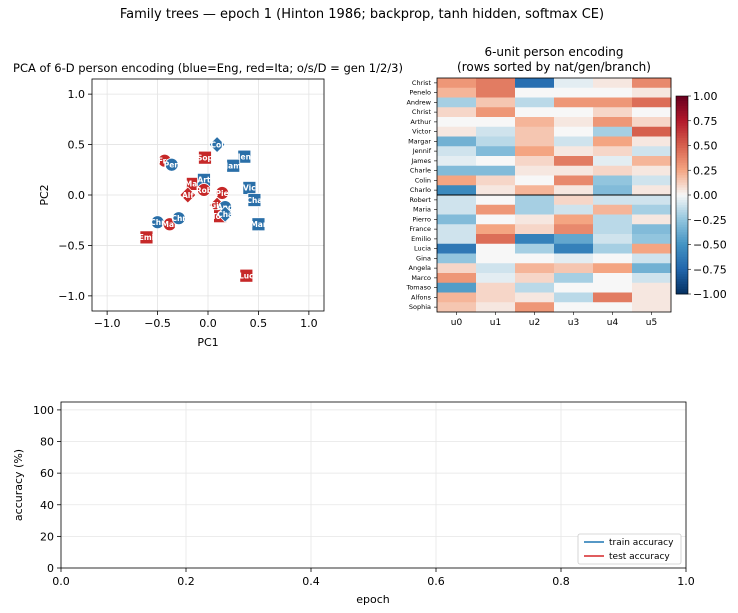 The height and width of the screenshot is (613, 738). Describe the element at coordinates (309, 323) in the screenshot. I see `scatter-xtick-label: 1.0` at that location.